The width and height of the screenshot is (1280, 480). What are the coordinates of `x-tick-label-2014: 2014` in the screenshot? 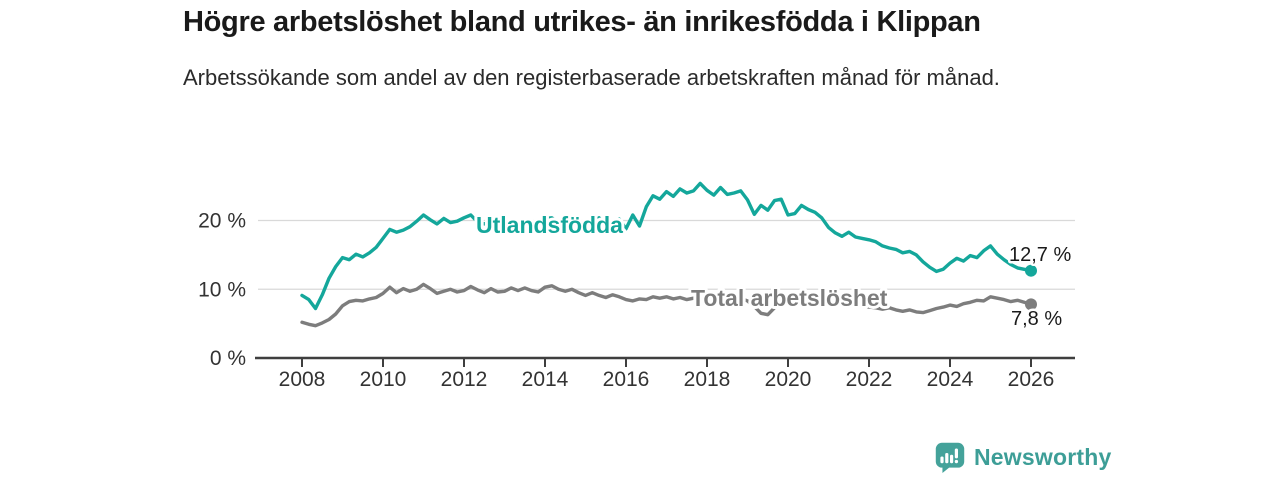 It's located at (545, 379).